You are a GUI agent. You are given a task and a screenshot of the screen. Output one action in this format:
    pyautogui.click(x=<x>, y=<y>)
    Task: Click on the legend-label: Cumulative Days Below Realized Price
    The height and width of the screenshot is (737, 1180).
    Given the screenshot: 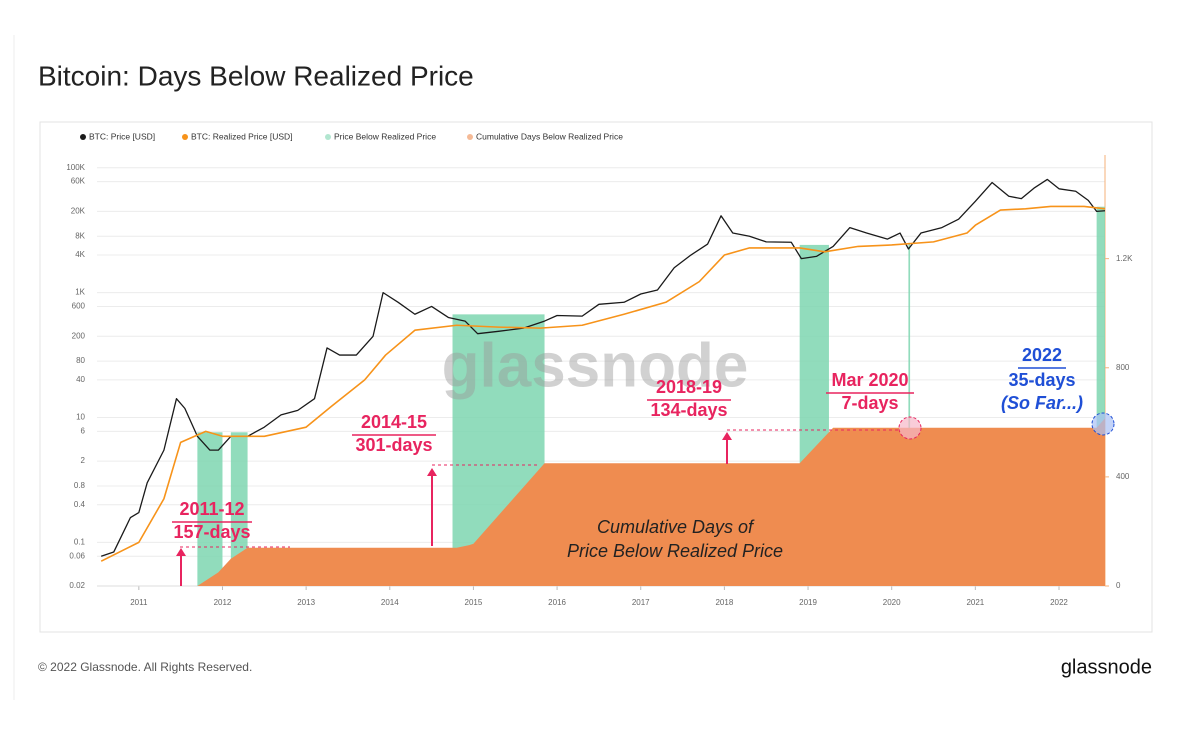 What is the action you would take?
    pyautogui.click(x=549, y=136)
    